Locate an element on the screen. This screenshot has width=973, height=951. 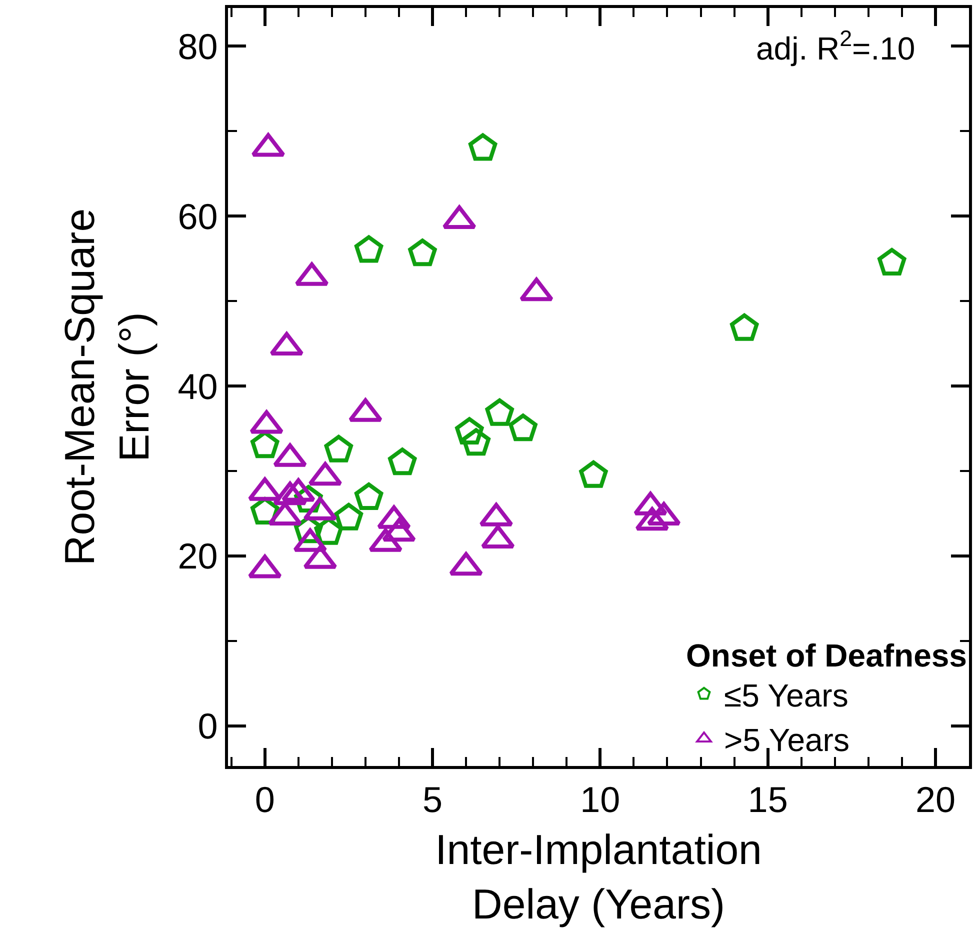
annotation: adj. R$^{2}$=.10 is located at coordinates (836, 46).